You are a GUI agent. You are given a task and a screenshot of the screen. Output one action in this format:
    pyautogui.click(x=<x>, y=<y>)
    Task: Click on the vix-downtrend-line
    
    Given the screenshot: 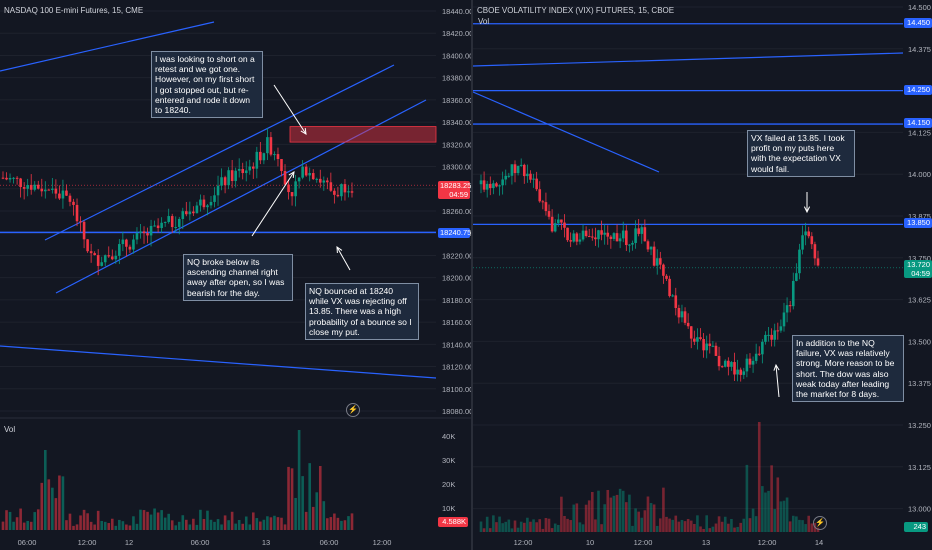 What is the action you would take?
    pyautogui.click(x=566, y=132)
    